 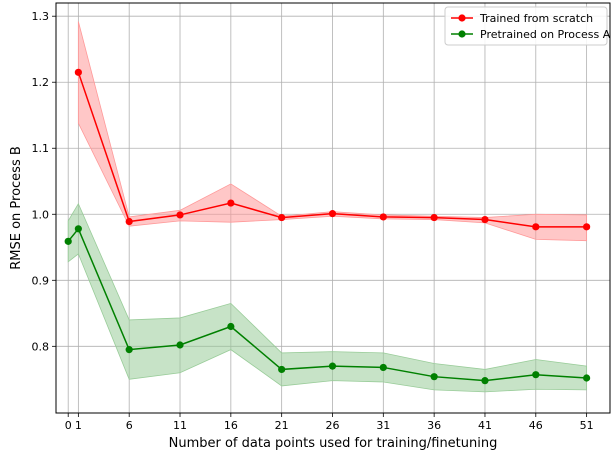 What do you see at coordinates (180, 425) in the screenshot?
I see `x-tick-label: 11` at bounding box center [180, 425].